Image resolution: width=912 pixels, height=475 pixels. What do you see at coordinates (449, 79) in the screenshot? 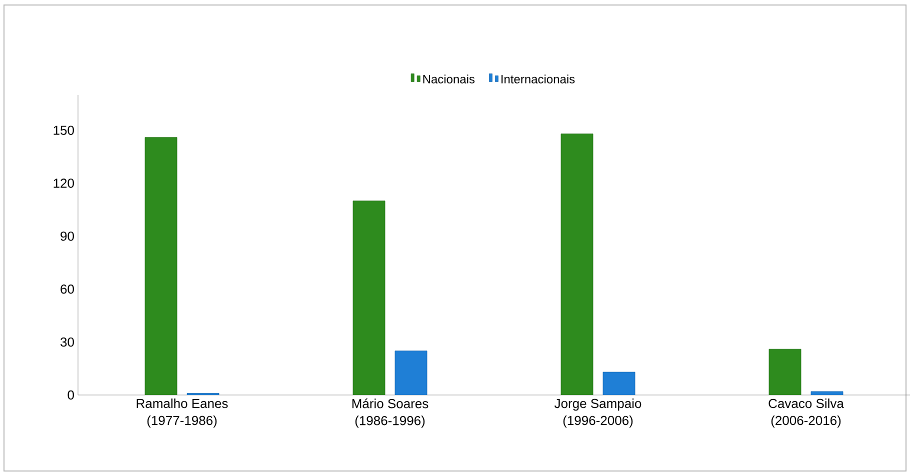
I see `legend-label: Nacionais` at bounding box center [449, 79].